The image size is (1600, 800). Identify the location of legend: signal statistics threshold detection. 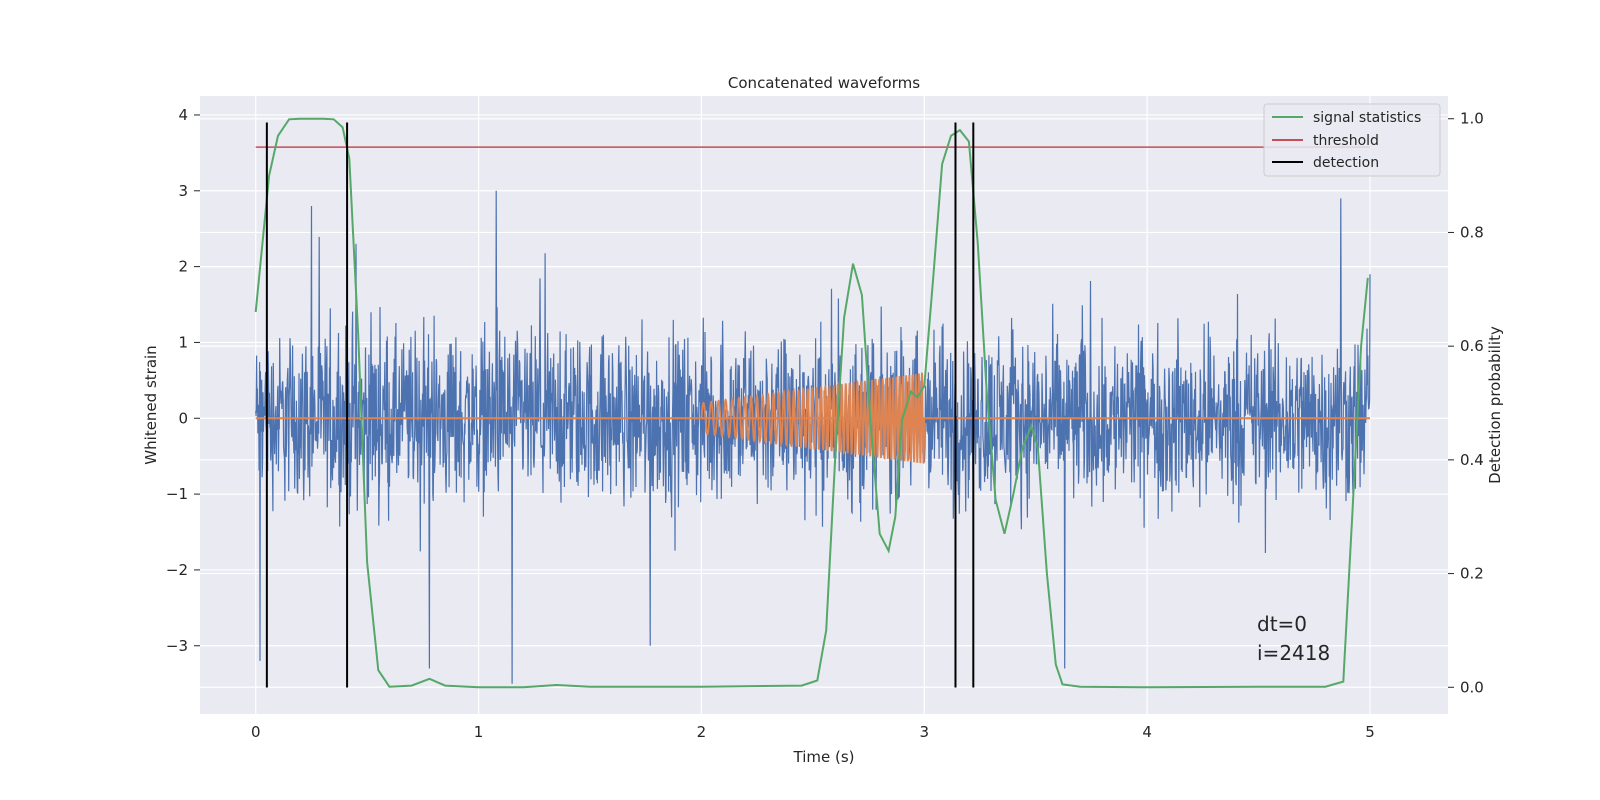
(1352, 140).